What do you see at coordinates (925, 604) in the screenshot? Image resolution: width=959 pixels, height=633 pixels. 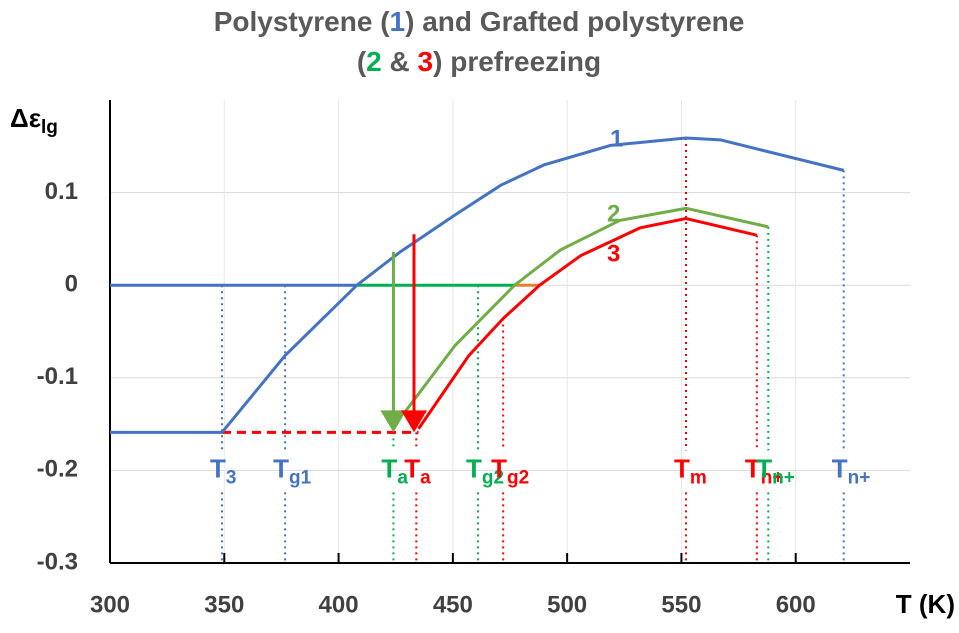 I see `x-axis-label: T (K)` at bounding box center [925, 604].